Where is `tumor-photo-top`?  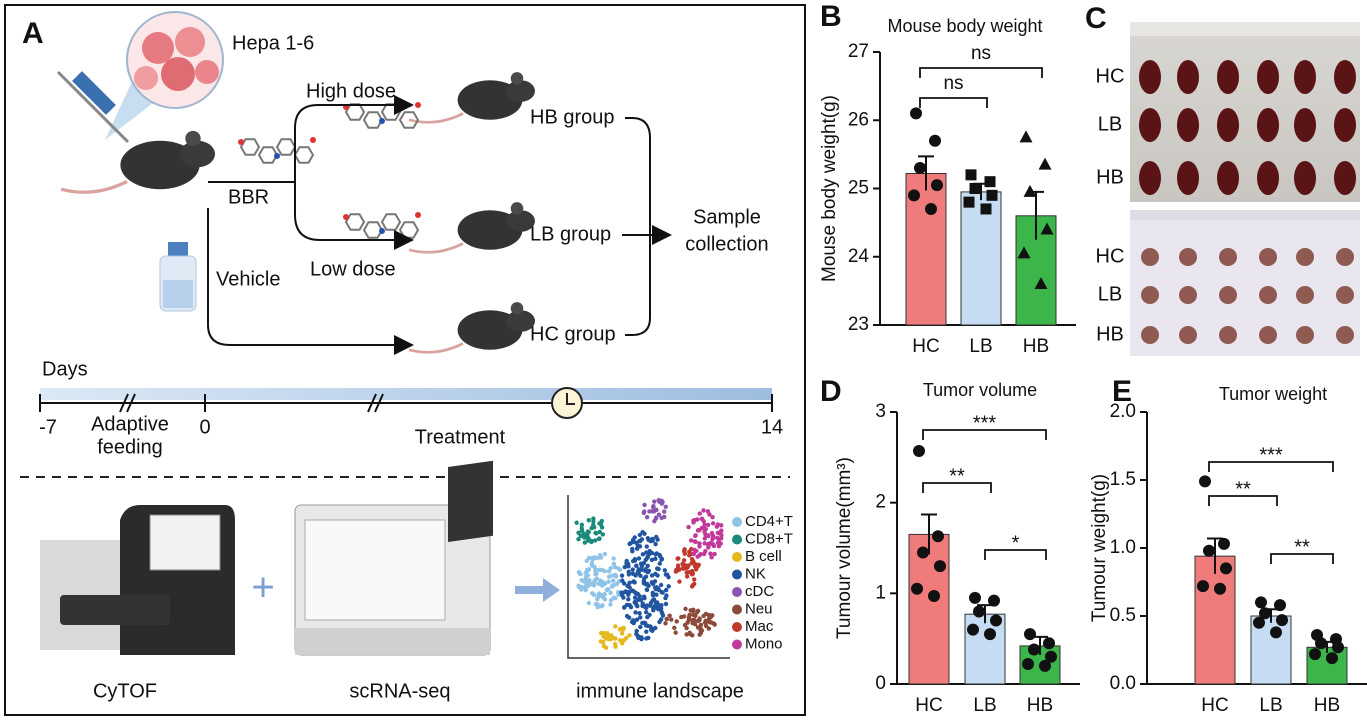
tumor-photo-top is located at coordinates (1245, 112).